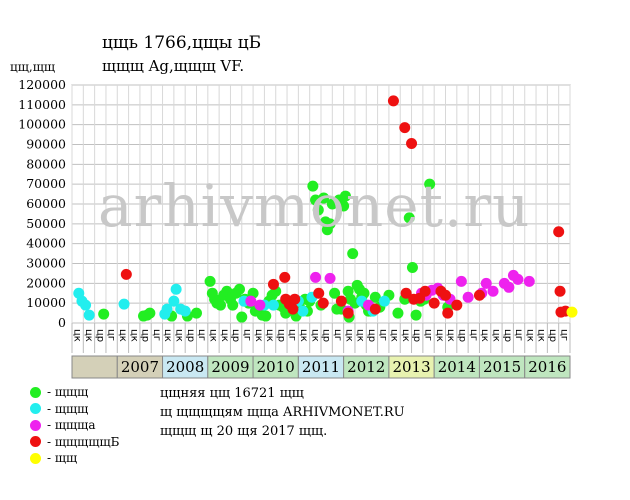 The image size is (630, 500). I want to click on y-tick-label: 80000, so click(46, 163).